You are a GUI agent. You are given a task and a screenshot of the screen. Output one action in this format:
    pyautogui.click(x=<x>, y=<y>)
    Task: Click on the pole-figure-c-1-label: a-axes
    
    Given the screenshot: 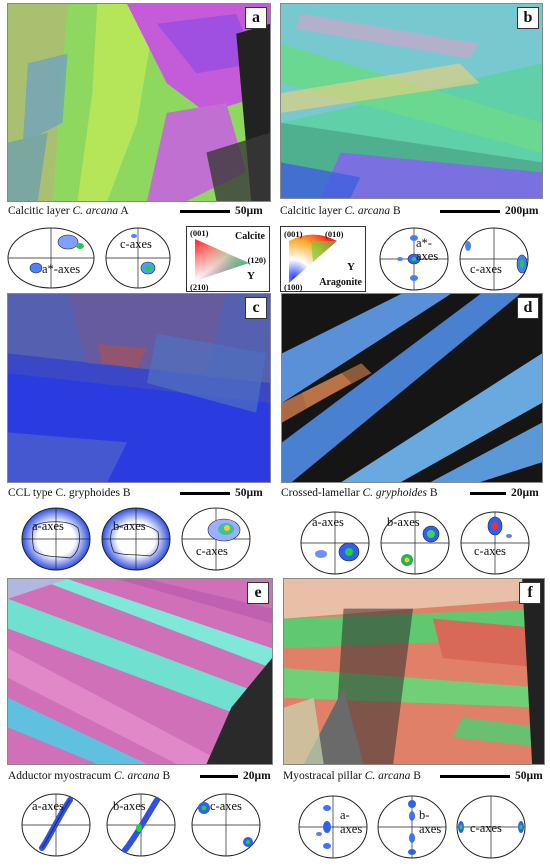 What is the action you would take?
    pyautogui.click(x=48, y=526)
    